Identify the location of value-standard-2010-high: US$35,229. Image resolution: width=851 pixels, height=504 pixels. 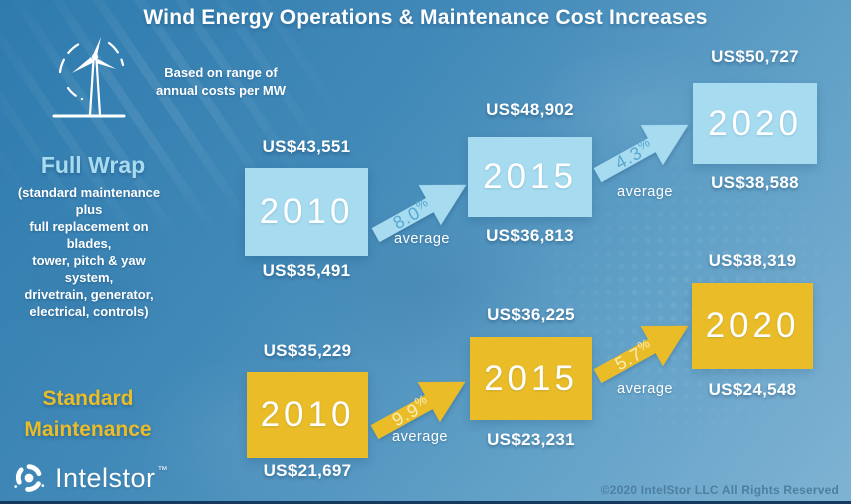
(307, 350).